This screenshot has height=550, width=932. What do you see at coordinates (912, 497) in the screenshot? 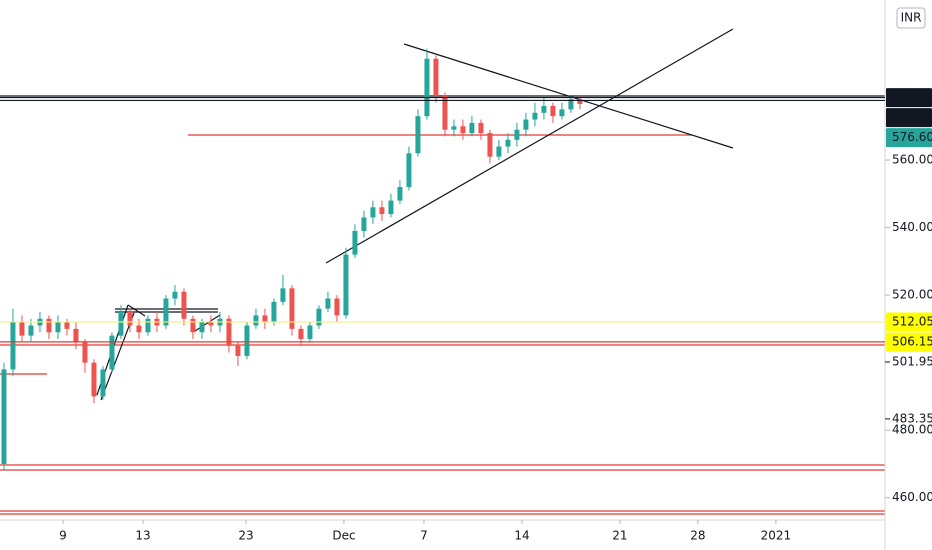
I see `y-tick-label: 460.00` at bounding box center [912, 497].